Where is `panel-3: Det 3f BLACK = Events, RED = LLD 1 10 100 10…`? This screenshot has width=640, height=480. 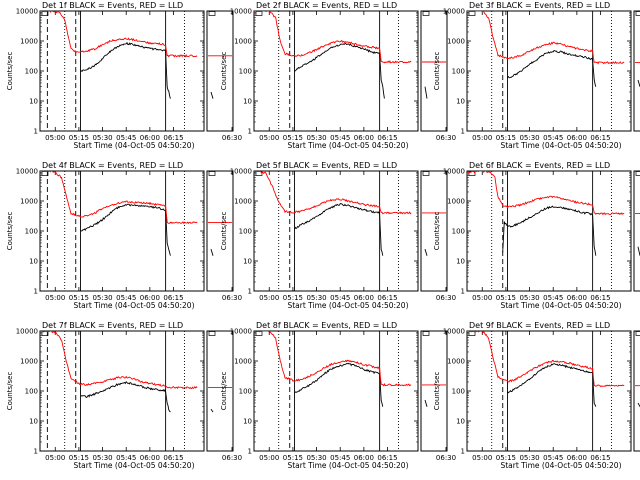
panel-3: Det 3f BLACK = Events, RED = LLD 1 10 100 10… is located at coordinates (536, 75).